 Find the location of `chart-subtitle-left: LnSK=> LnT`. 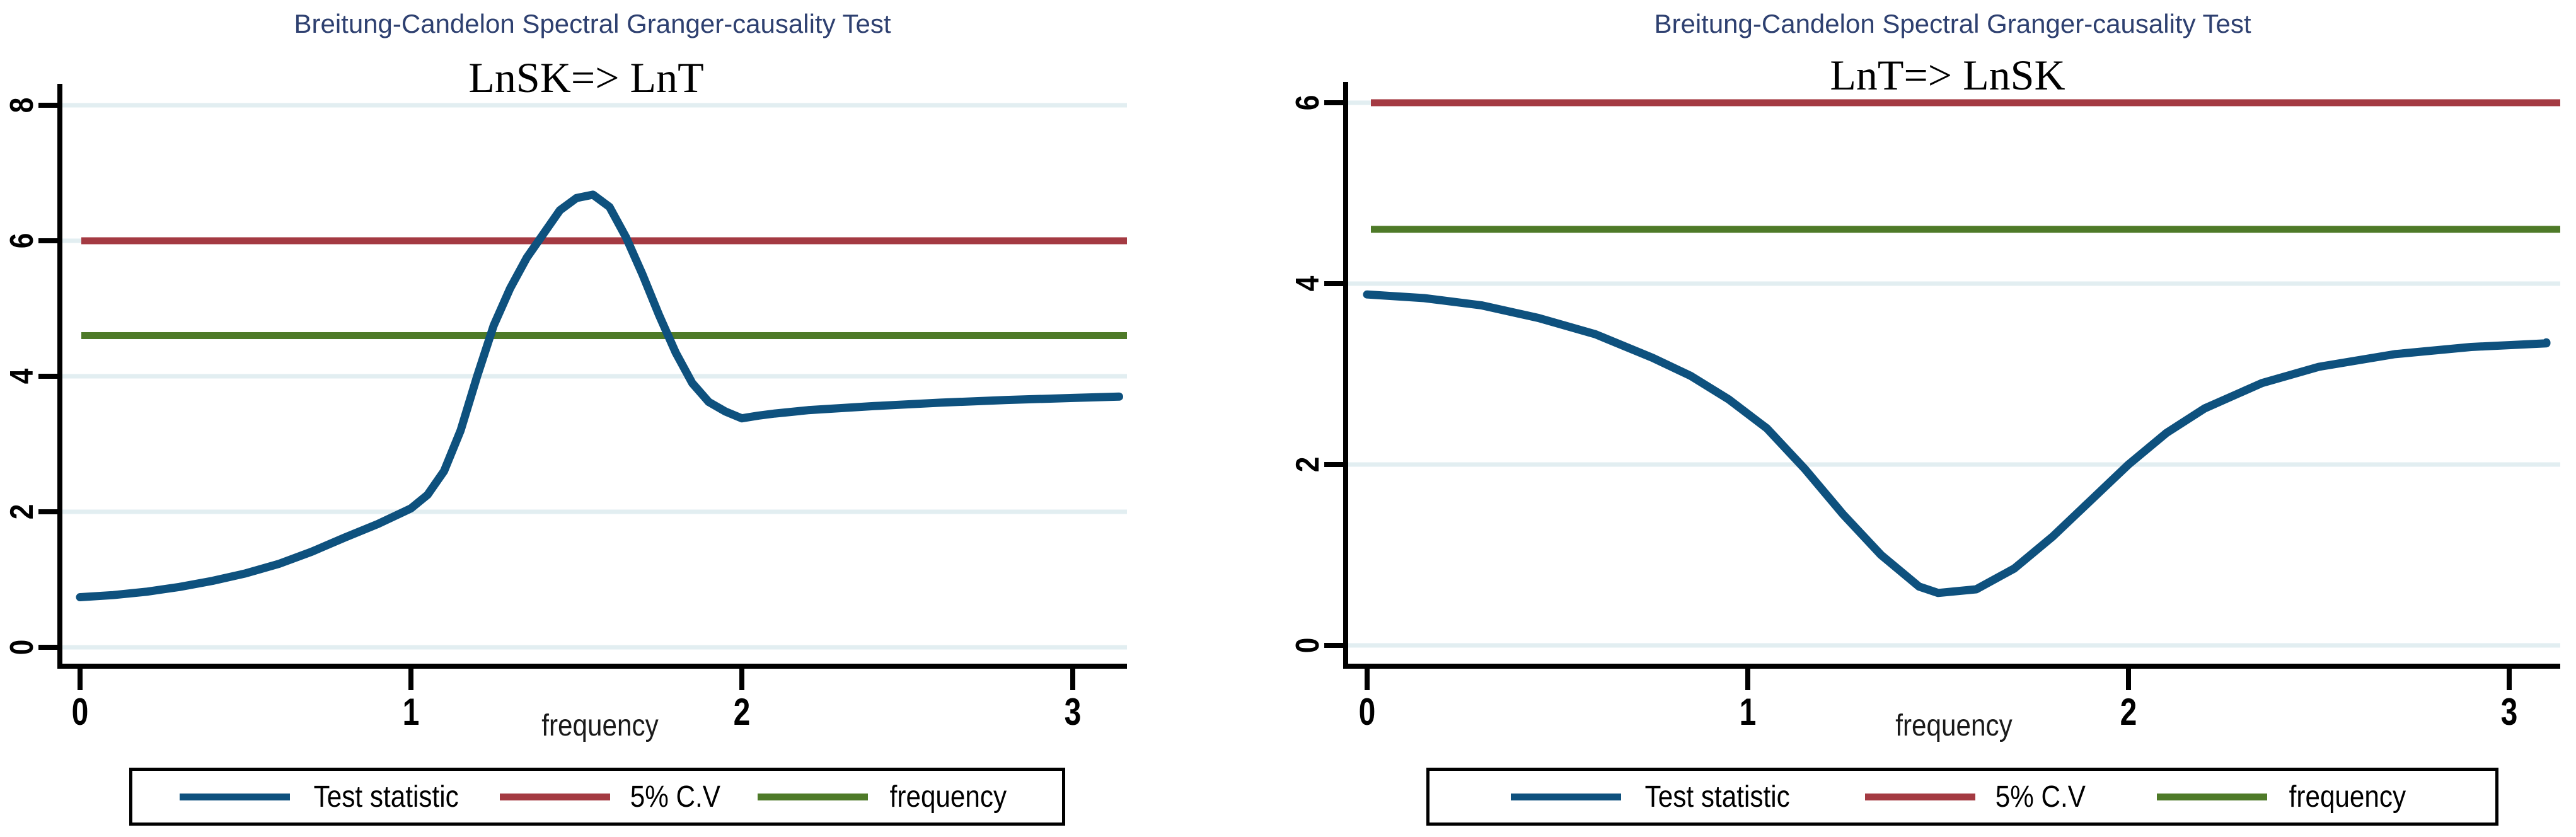

chart-subtitle-left: LnSK=> LnT is located at coordinates (586, 77).